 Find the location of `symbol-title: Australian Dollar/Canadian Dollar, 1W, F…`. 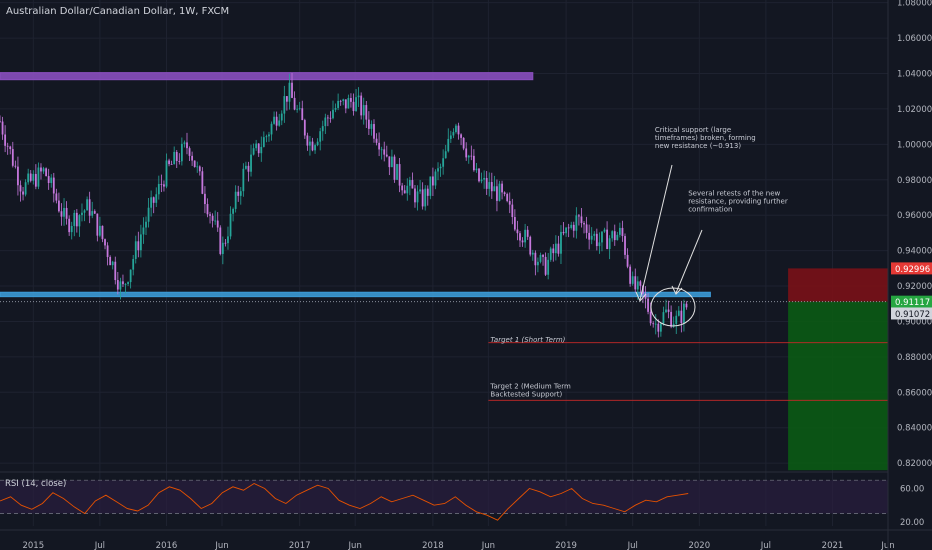

symbol-title: Australian Dollar/Canadian Dollar, 1W, F… is located at coordinates (117, 11).